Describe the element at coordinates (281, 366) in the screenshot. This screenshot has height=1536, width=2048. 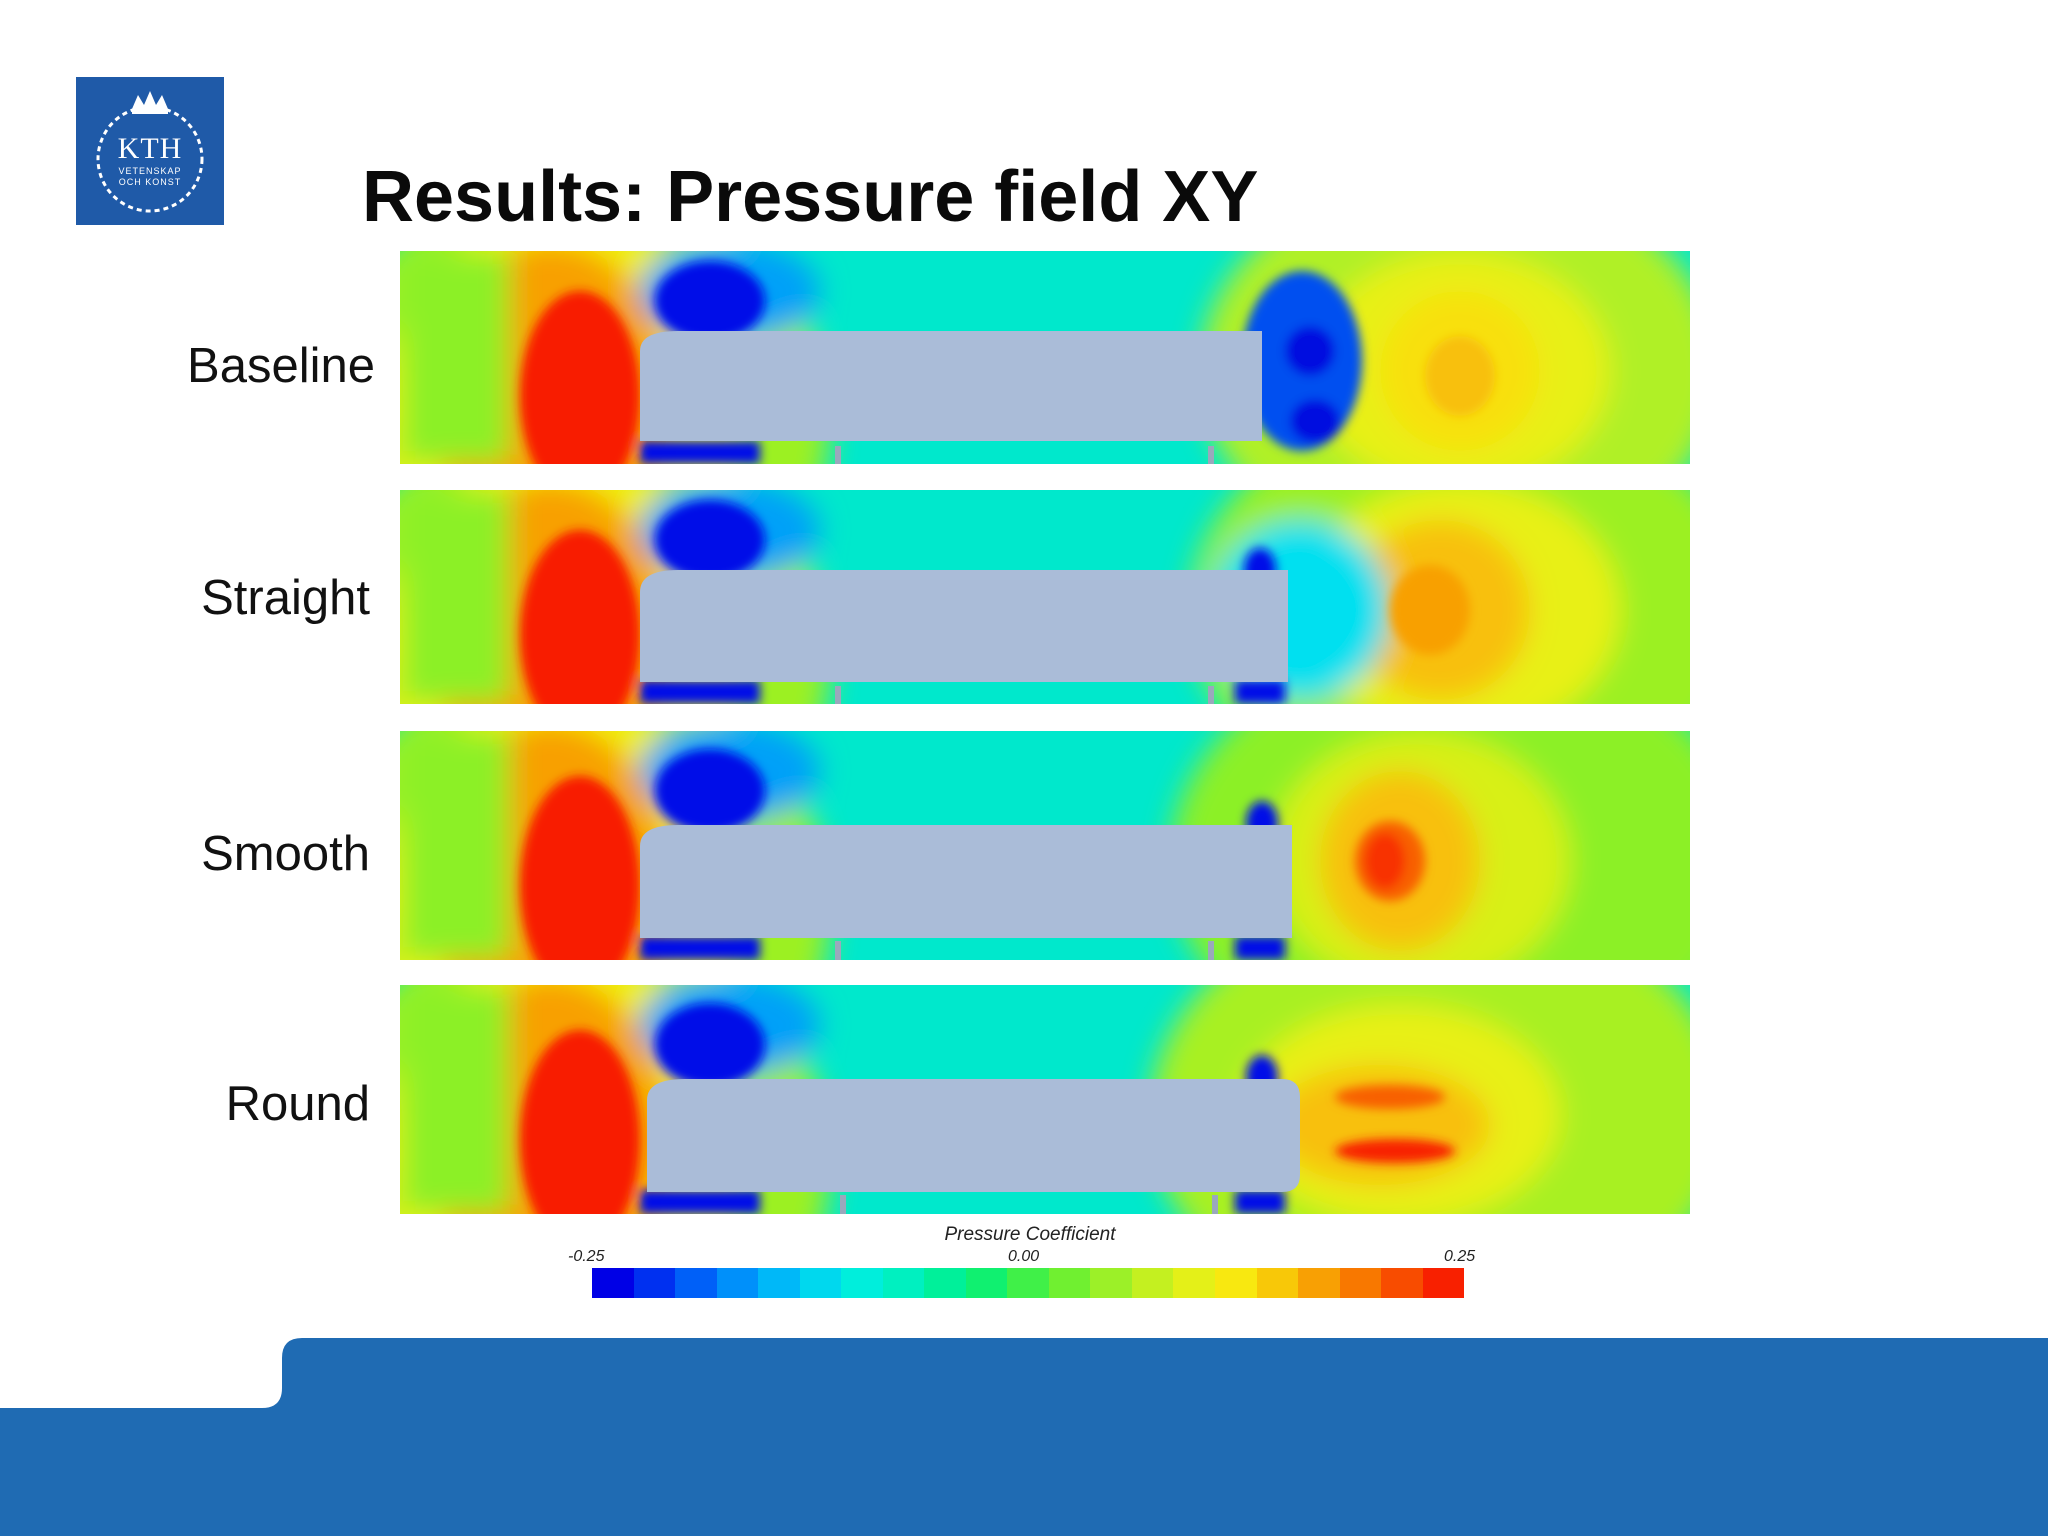
I see `panel-label-baseline: Baseline` at that location.